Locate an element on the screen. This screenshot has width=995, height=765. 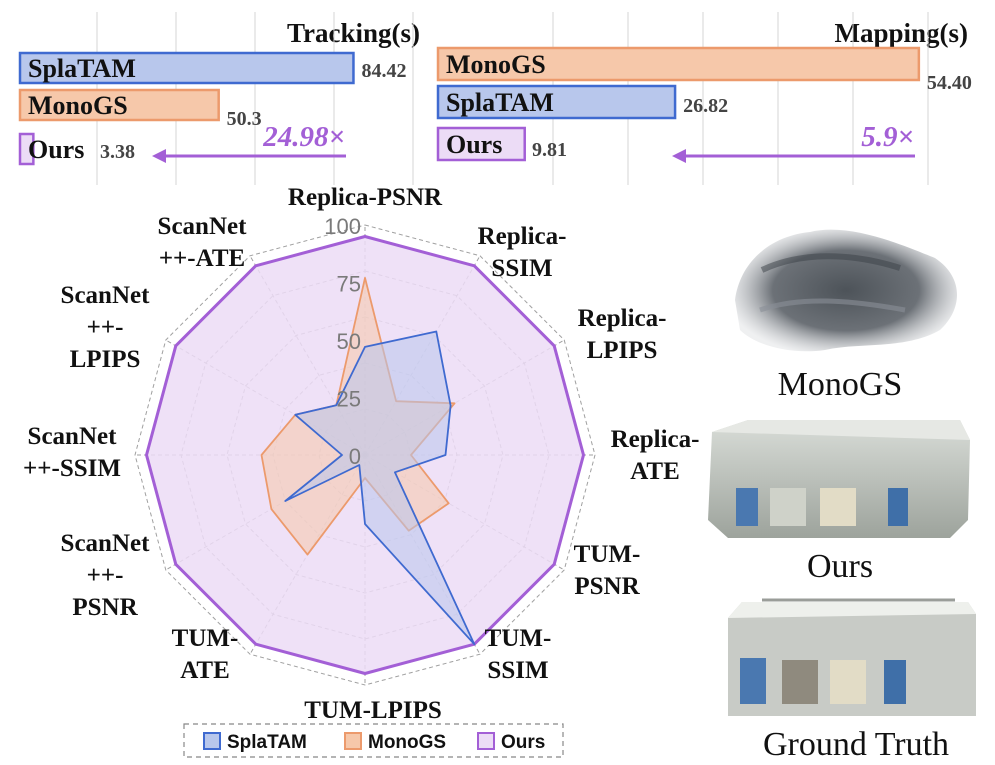
tracking-category-label-splatam: SplaTAM is located at coordinates (82, 68).